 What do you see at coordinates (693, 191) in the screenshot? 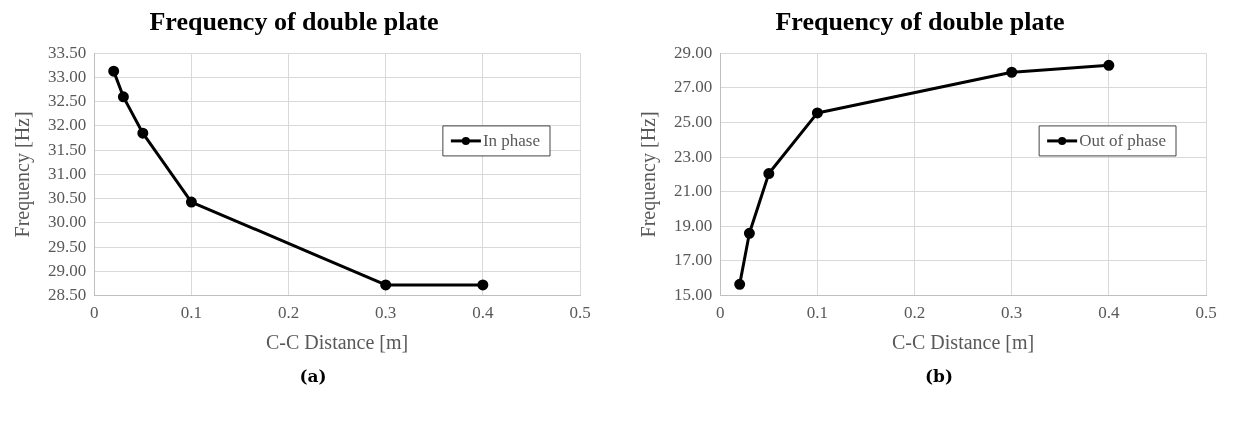
I see `y-tick-label: 21.00` at bounding box center [693, 191].